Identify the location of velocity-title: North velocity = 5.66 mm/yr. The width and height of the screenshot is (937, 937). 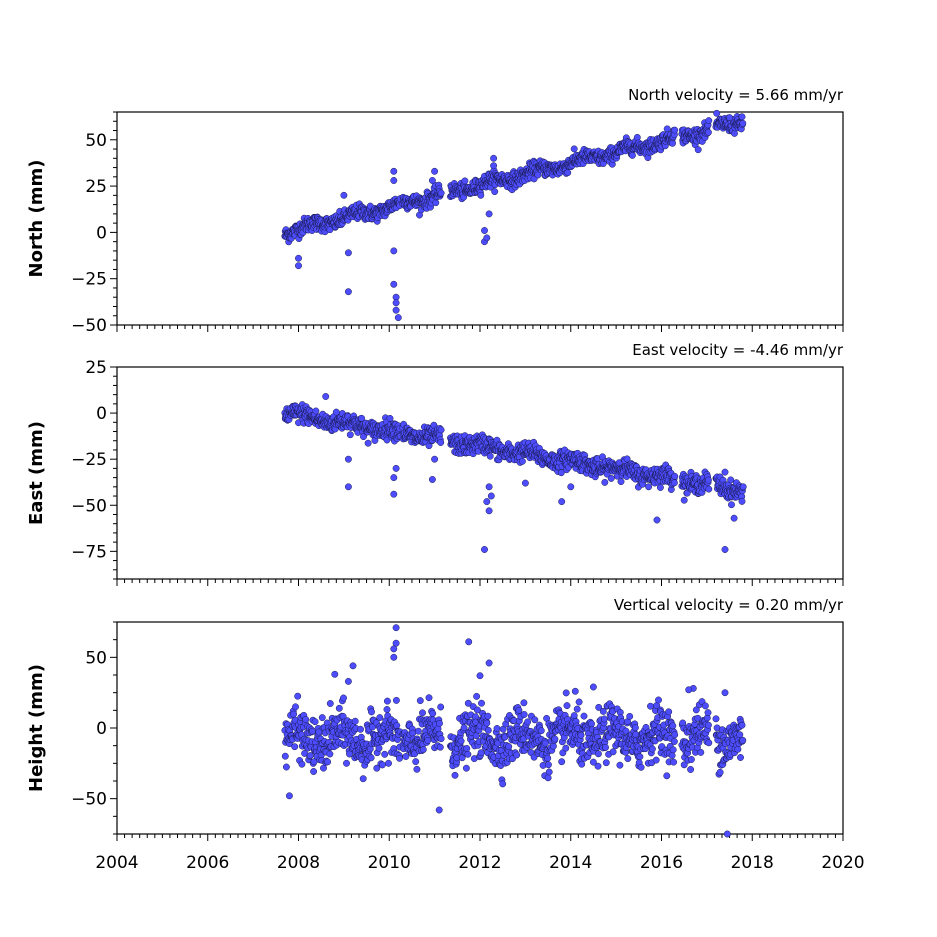
(736, 95).